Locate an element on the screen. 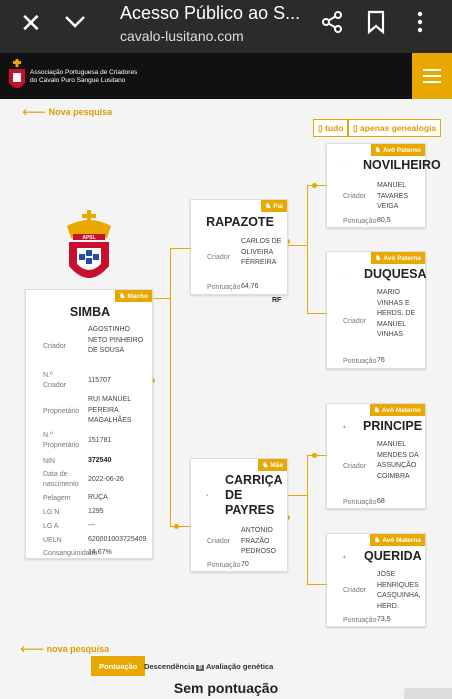 This screenshot has height=699, width=452. bookmark-icon is located at coordinates (376, 22).